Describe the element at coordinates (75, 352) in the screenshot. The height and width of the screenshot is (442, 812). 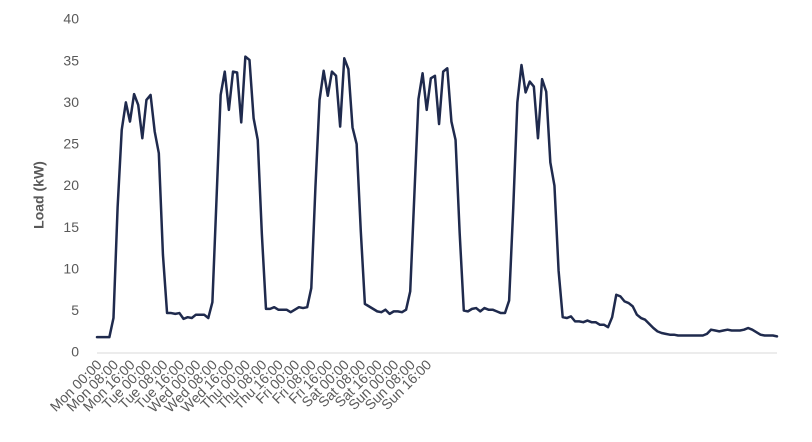
I see `y-tick-label: 0` at that location.